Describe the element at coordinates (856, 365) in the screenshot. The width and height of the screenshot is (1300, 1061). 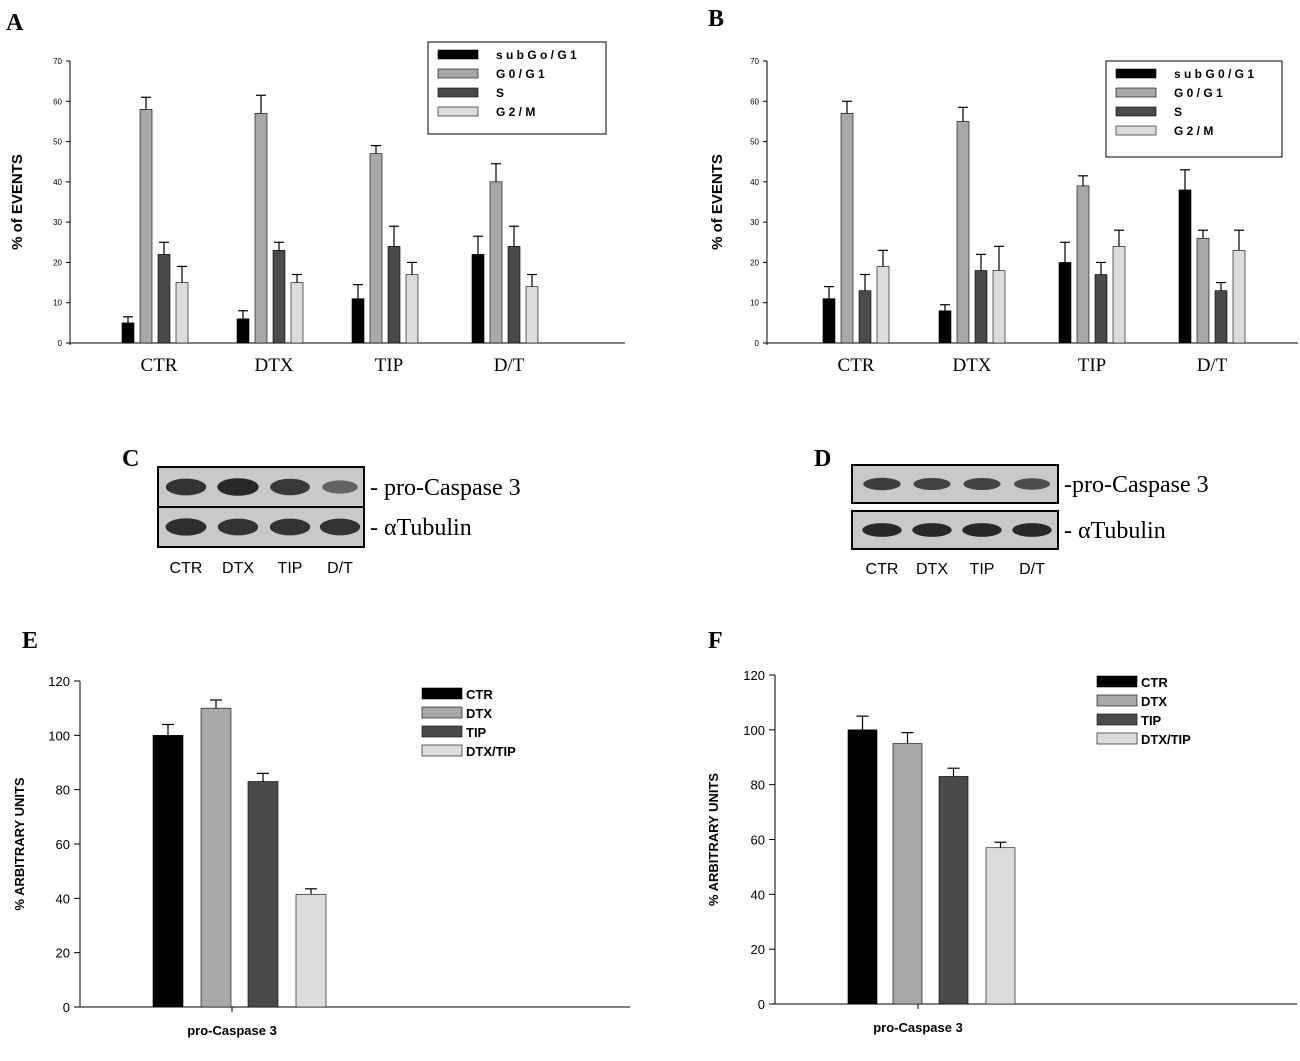
I see `category-label: CTR` at that location.